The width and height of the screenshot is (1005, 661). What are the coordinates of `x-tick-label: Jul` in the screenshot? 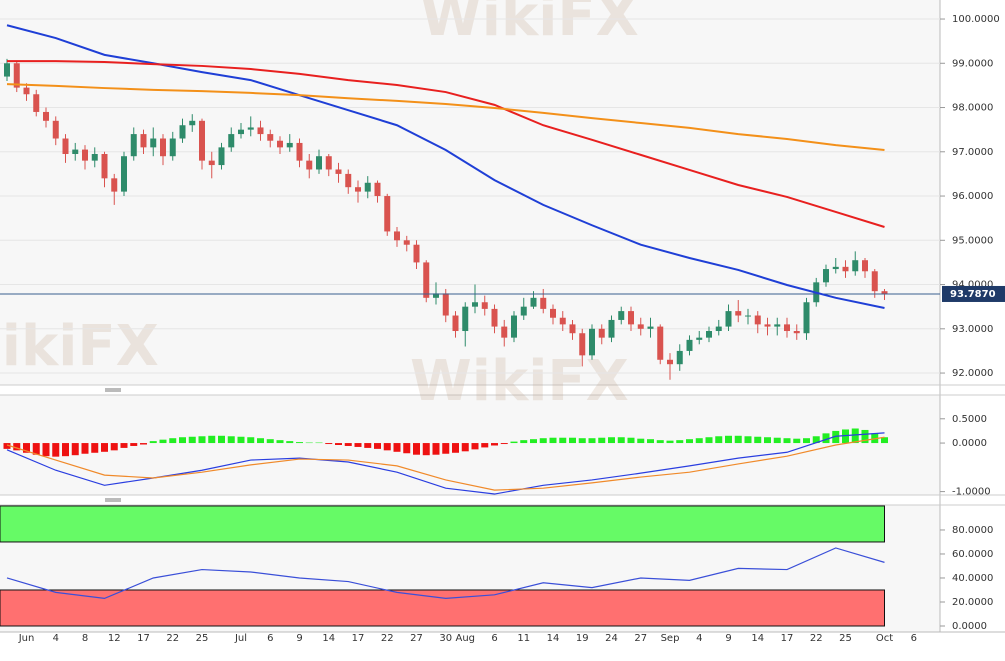 It's located at (240, 638).